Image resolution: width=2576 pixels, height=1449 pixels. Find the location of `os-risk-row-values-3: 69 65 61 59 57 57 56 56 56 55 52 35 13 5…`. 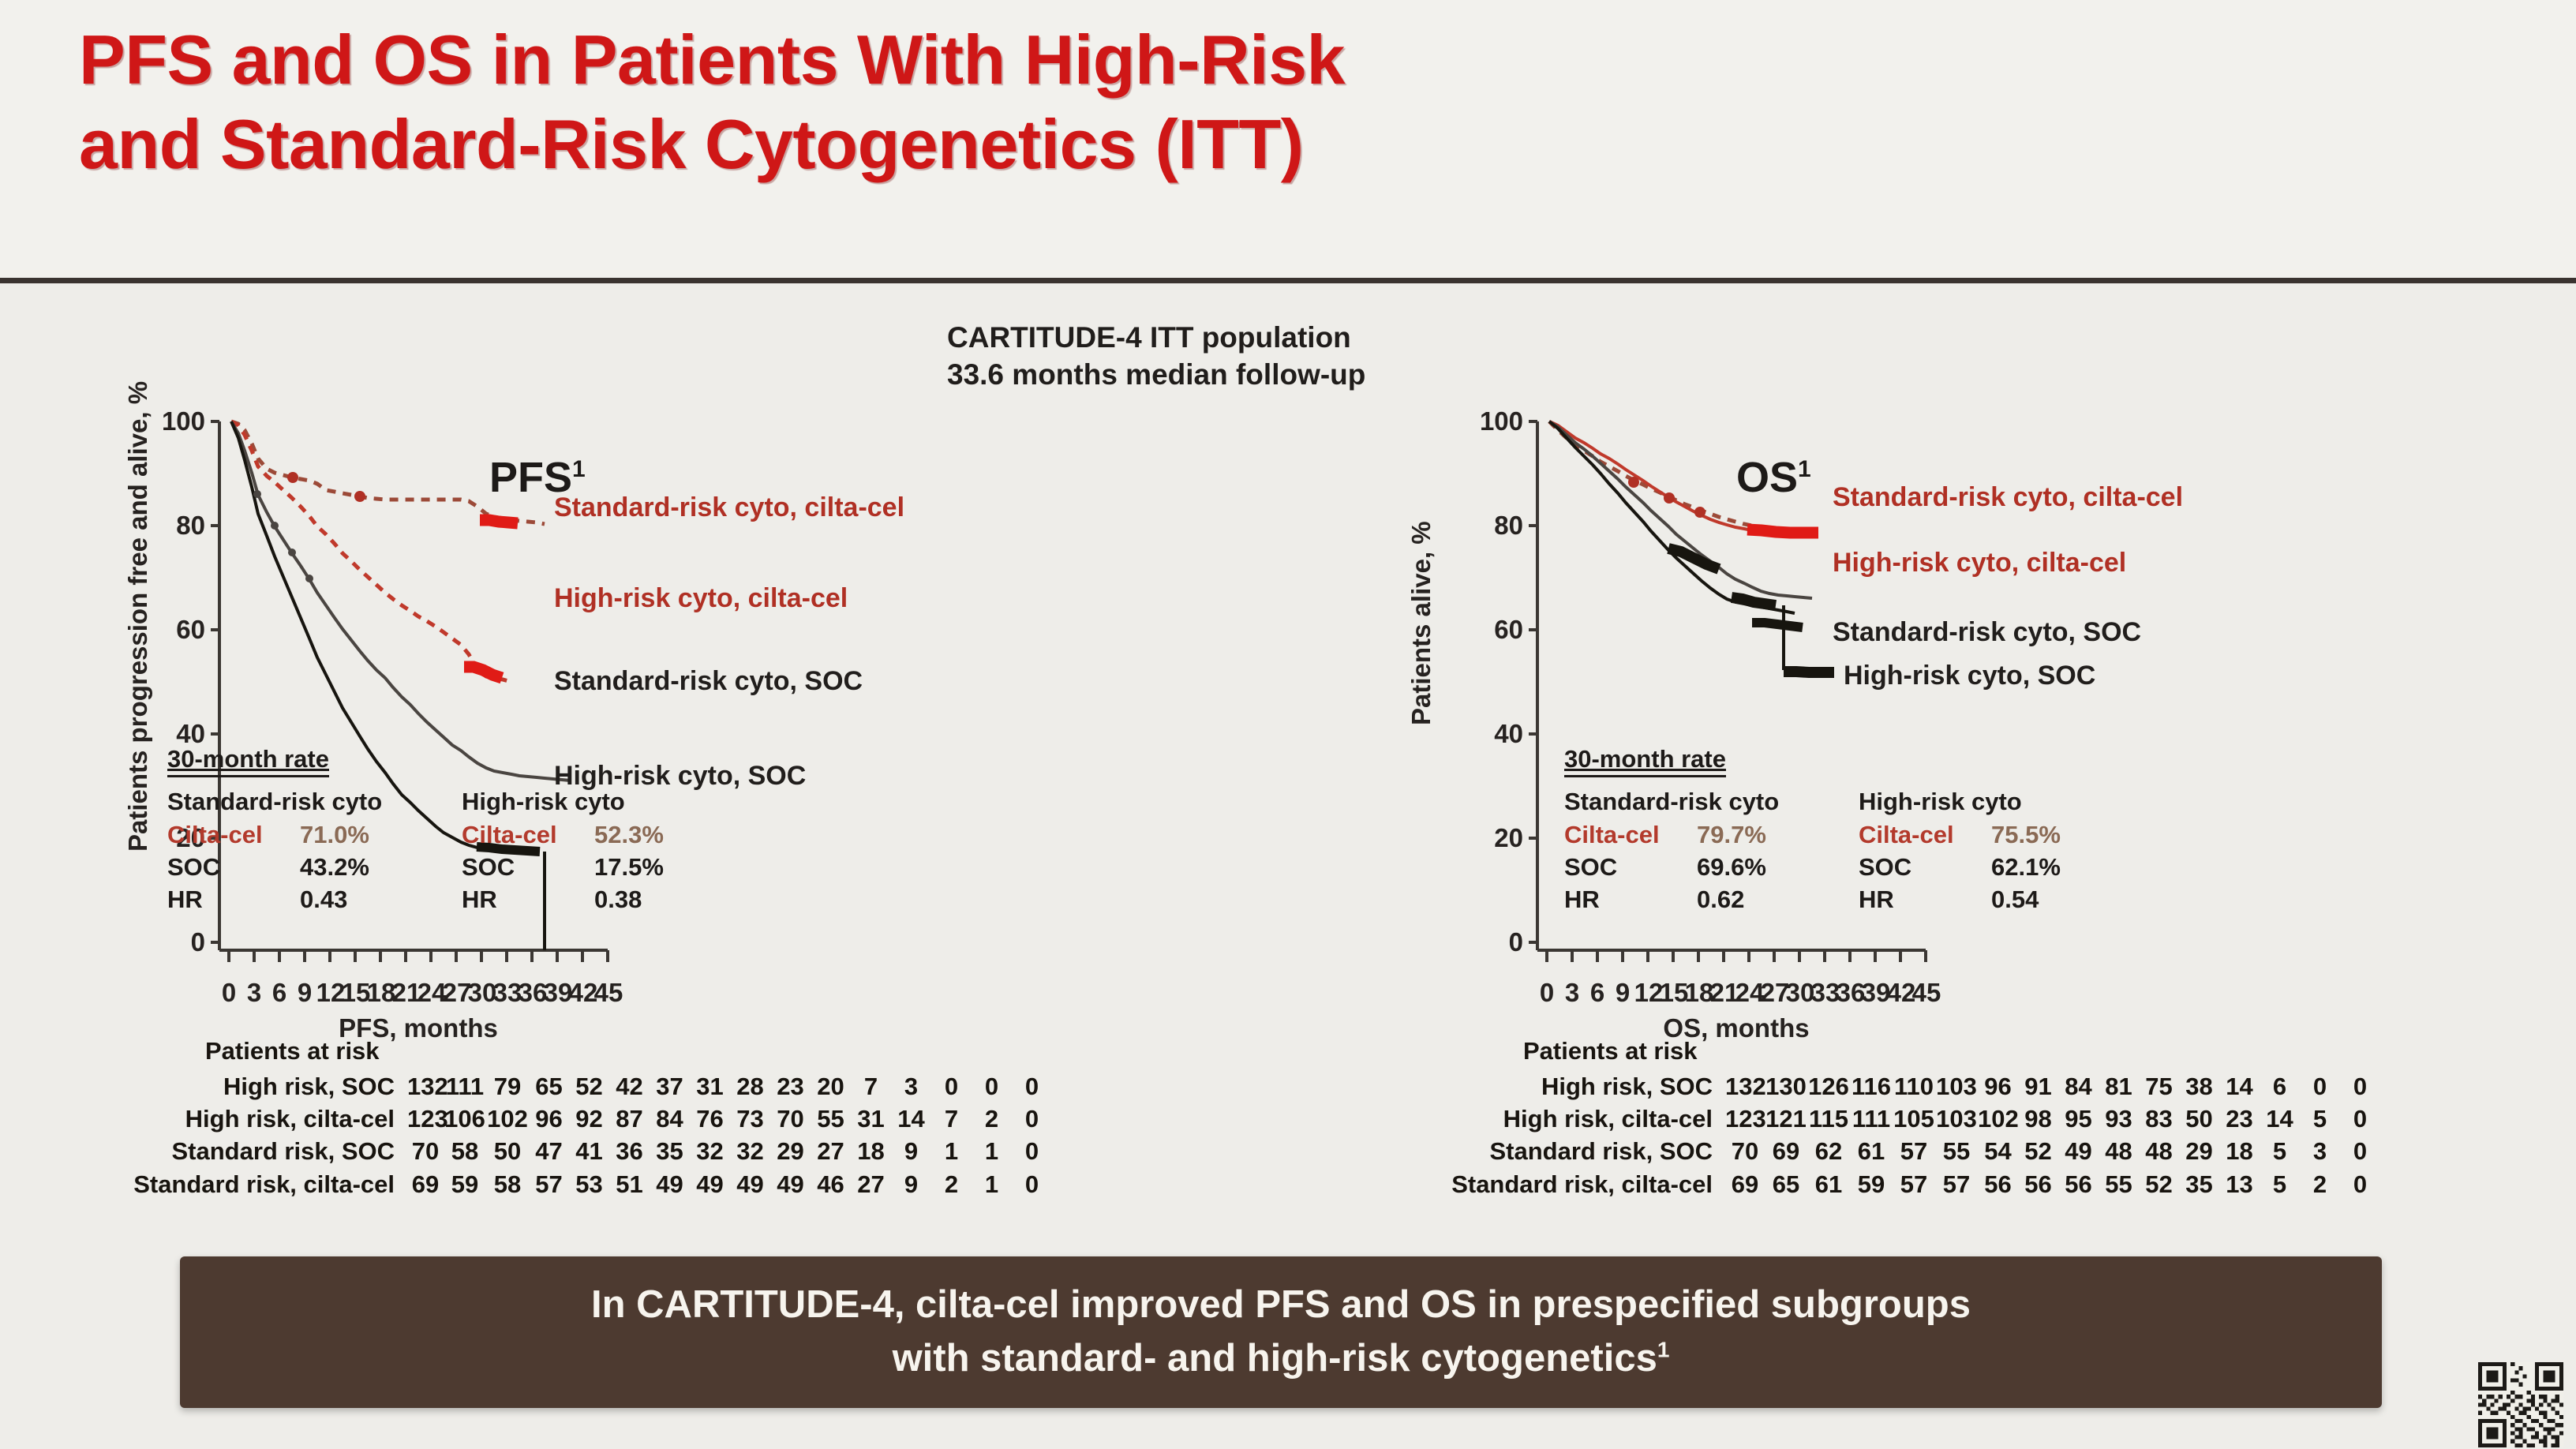

os-risk-row-values-3: 69 65 61 59 57 57 56 56 56 55 52 35 13 5… is located at coordinates (2052, 1184).